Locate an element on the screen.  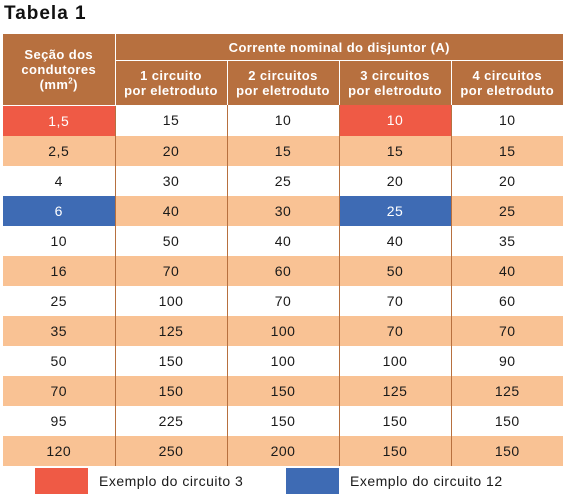
current-cell: 250 is located at coordinates (170, 450).